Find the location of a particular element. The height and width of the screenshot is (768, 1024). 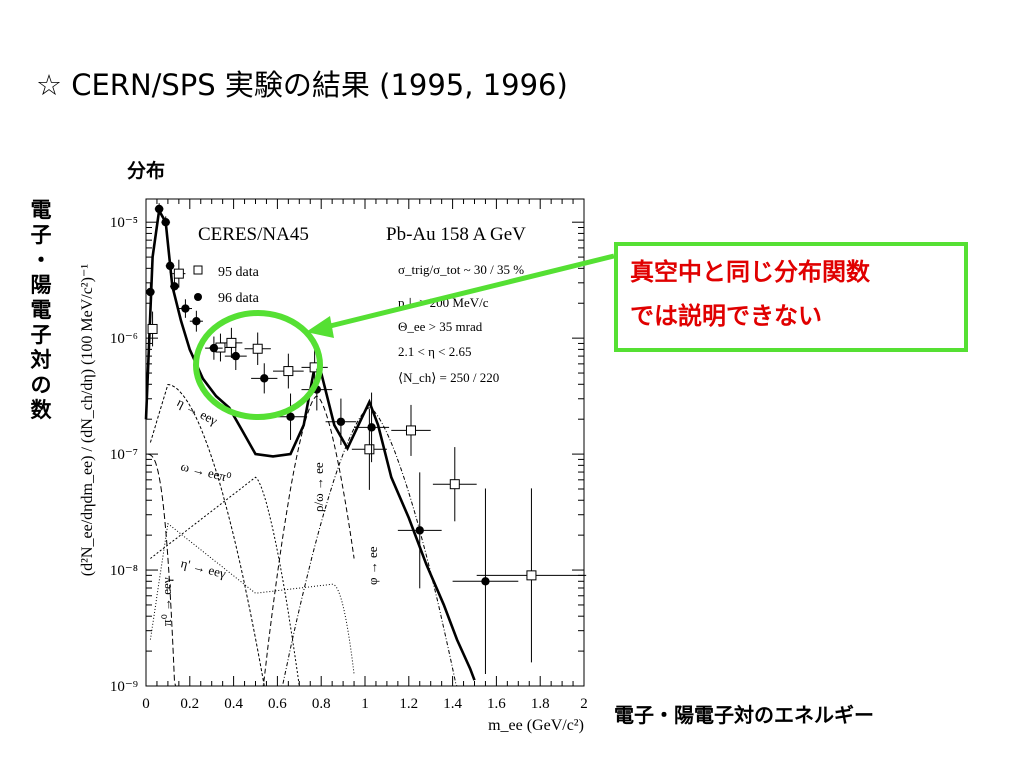

x-tick-label: 1.6 is located at coordinates (496, 704).